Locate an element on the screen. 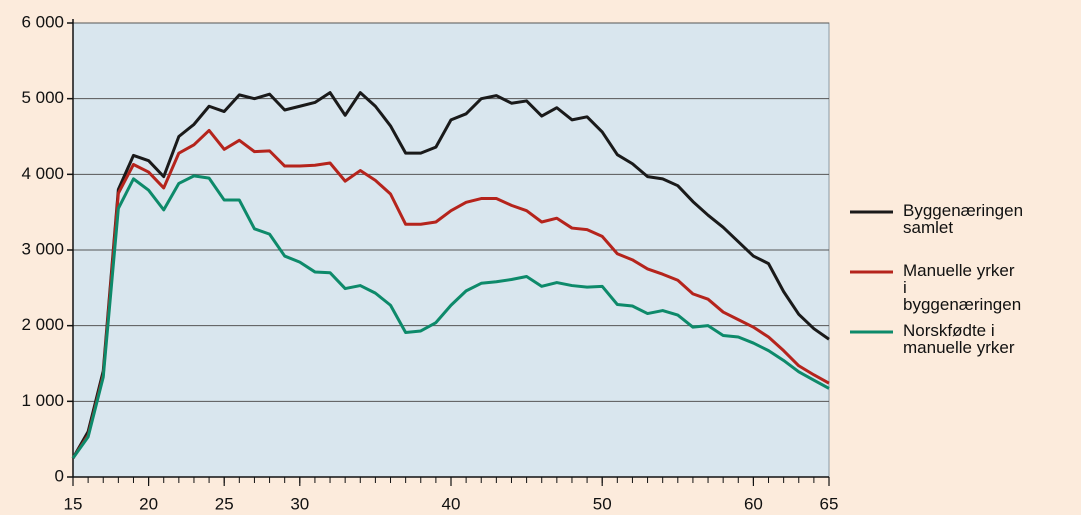 Image resolution: width=1081 pixels, height=515 pixels. x-tick-label: 15 is located at coordinates (73, 503).